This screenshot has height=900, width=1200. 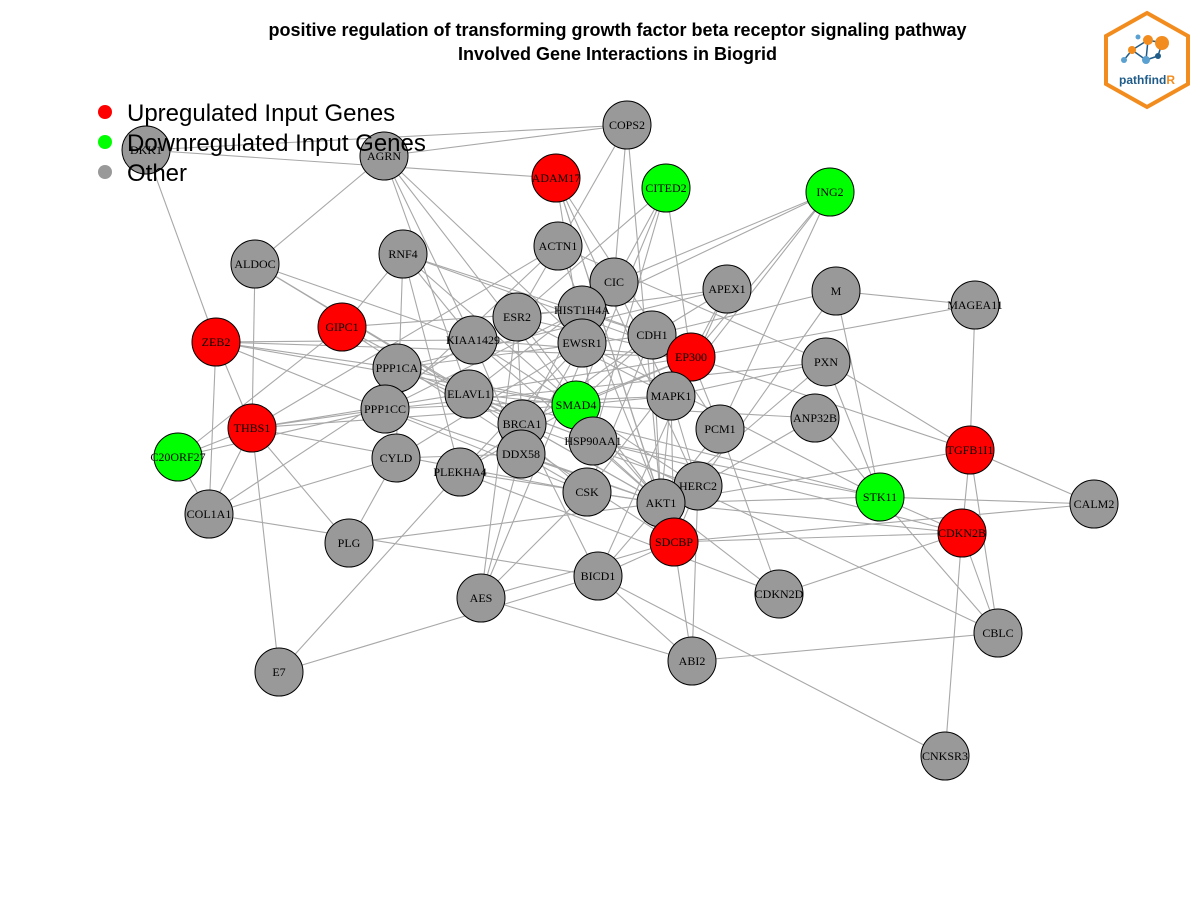 I want to click on node-cdkn2d: CDKN2D, so click(x=779, y=594).